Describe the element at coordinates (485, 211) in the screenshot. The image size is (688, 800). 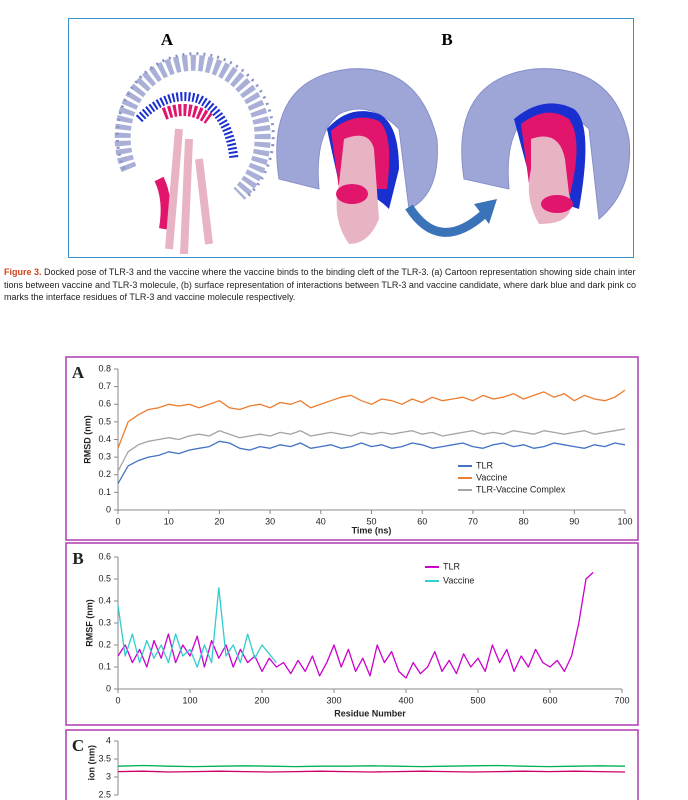
I see `arrow-head` at that location.